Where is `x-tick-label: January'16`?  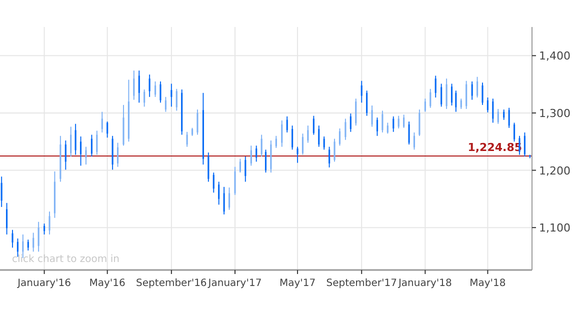
x-tick-label: January'16 is located at coordinates (43, 283).